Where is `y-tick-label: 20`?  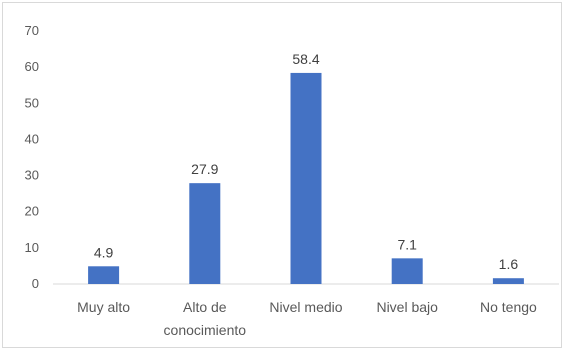
y-tick-label: 20 is located at coordinates (32, 211).